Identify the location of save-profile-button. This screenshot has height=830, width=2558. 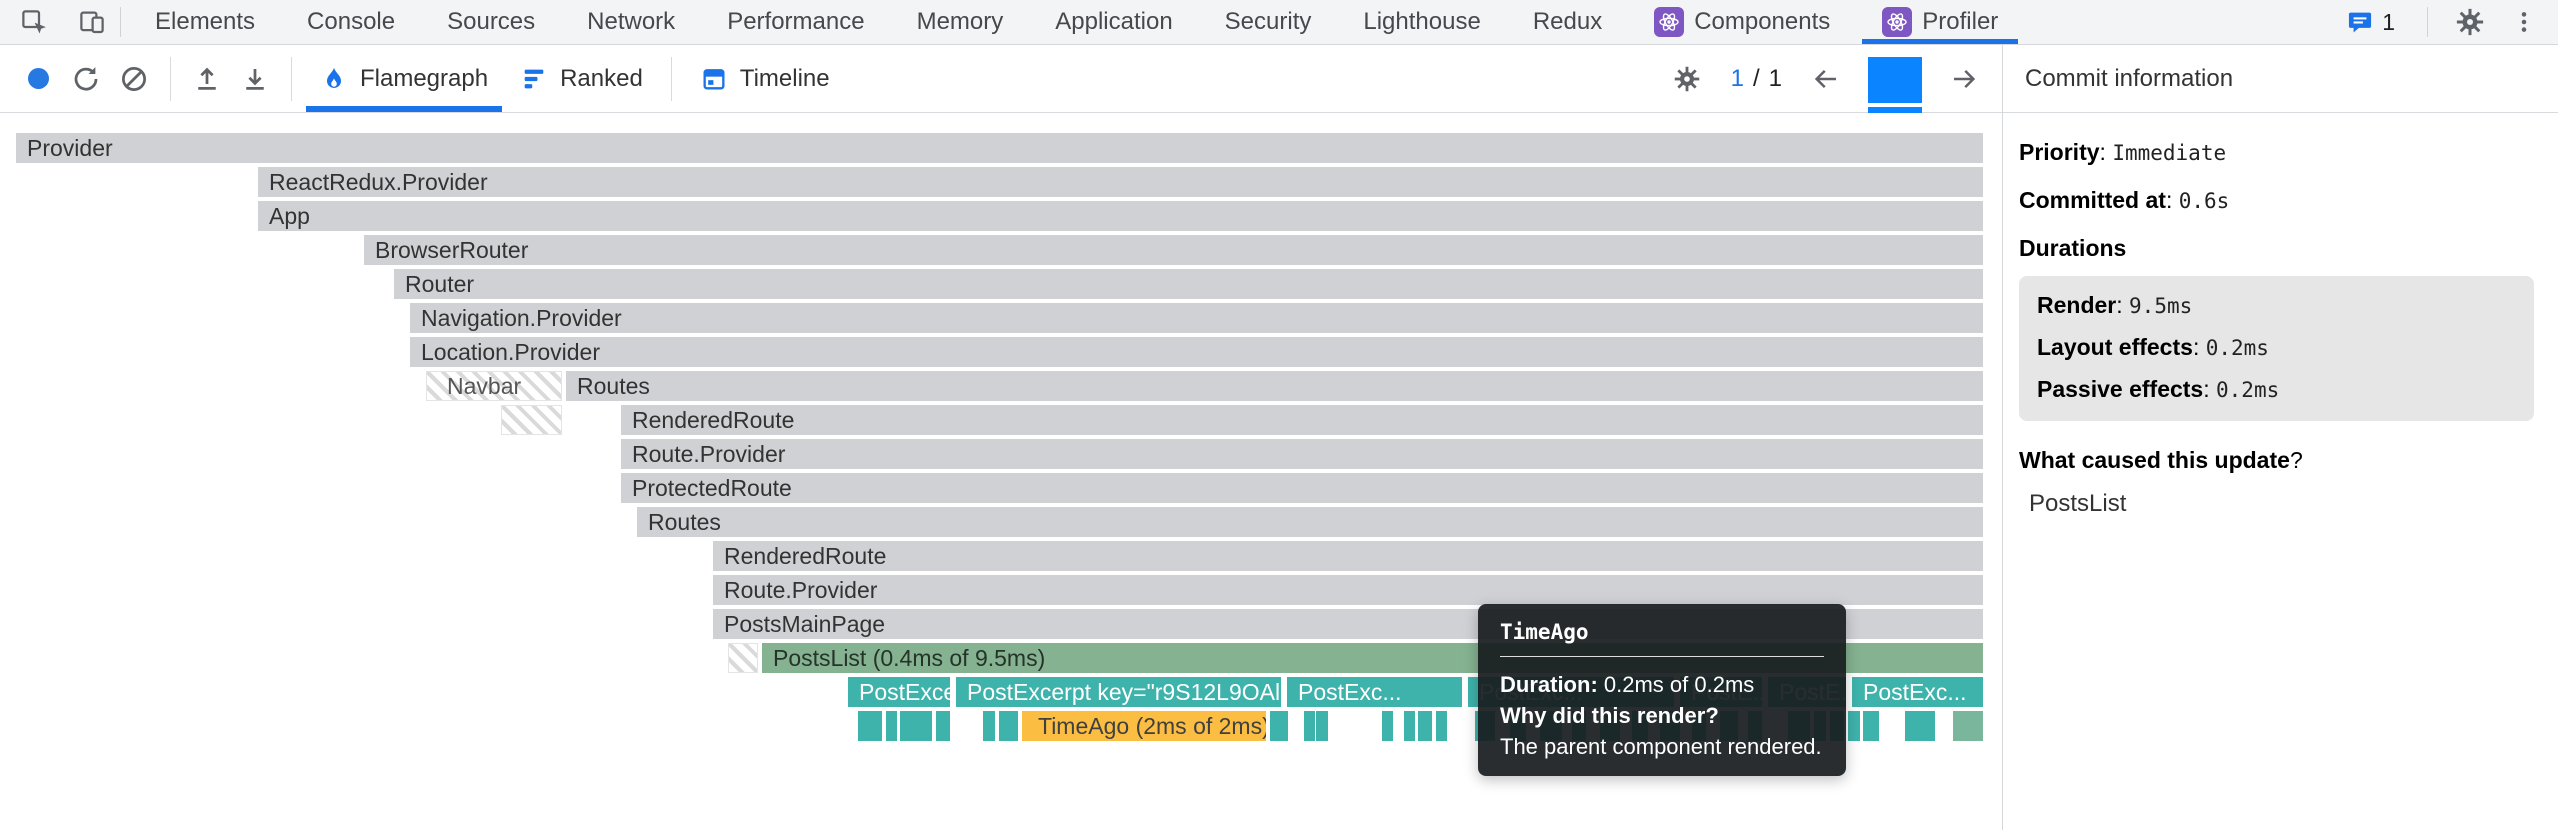
(255, 79).